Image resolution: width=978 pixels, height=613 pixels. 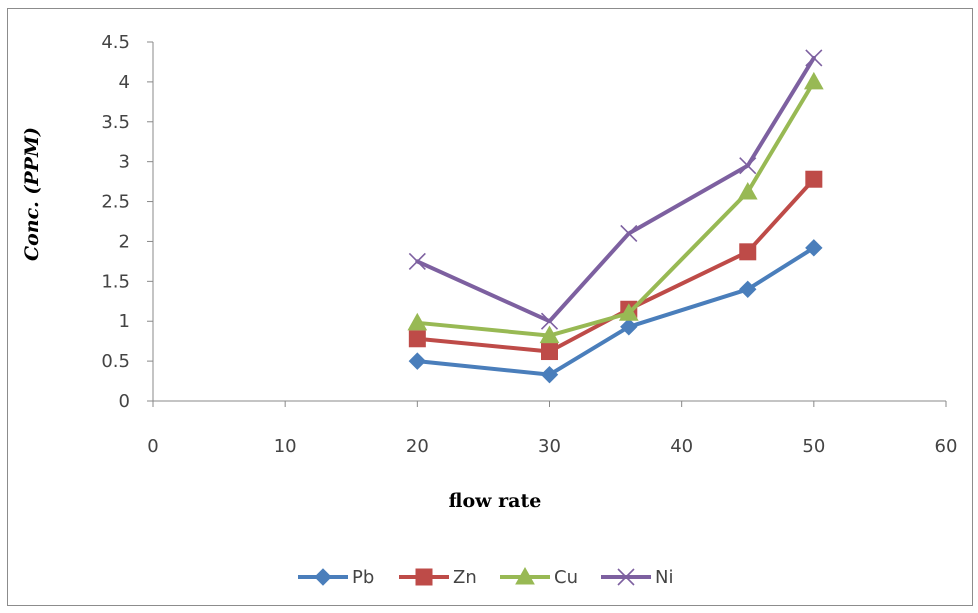 What do you see at coordinates (664, 577) in the screenshot?
I see `legend-label-ni: Ni` at bounding box center [664, 577].